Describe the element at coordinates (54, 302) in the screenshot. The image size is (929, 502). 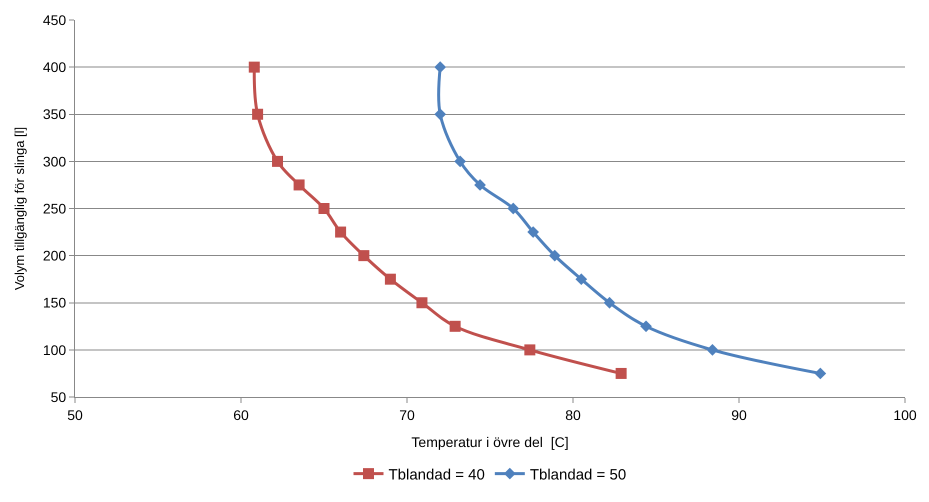
I see `y-tick-label: 150` at that location.